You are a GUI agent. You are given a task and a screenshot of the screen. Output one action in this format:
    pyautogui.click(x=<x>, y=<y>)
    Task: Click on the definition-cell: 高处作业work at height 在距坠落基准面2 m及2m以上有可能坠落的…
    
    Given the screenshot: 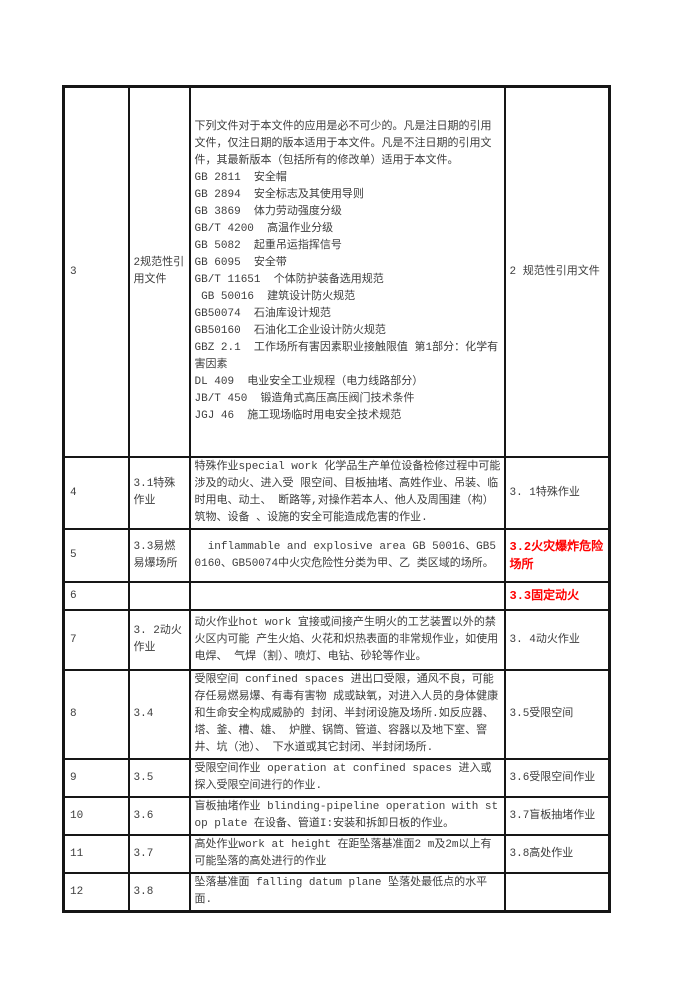 What is the action you would take?
    pyautogui.click(x=347, y=854)
    